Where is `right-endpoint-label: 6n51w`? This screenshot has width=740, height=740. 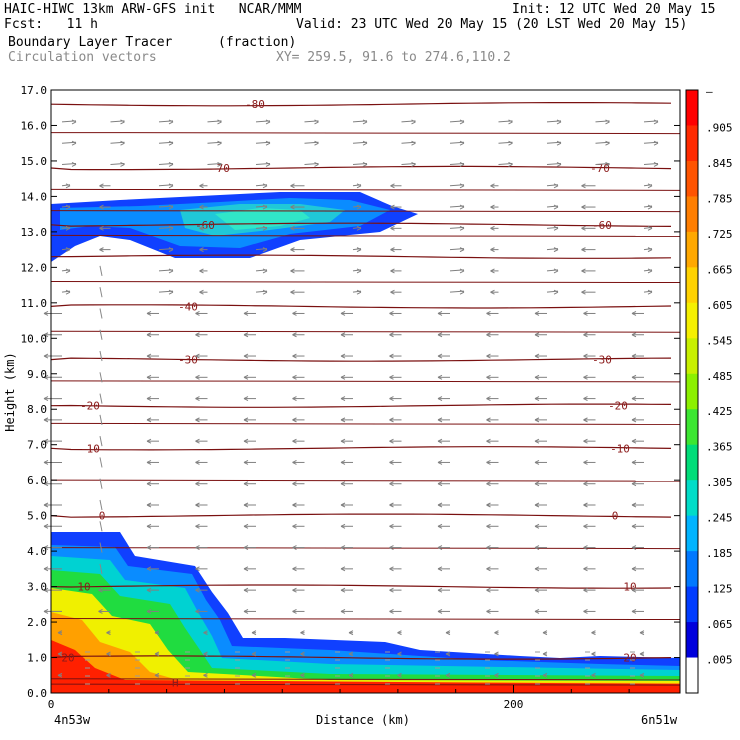
right-endpoint-label: 6n51w is located at coordinates (659, 720).